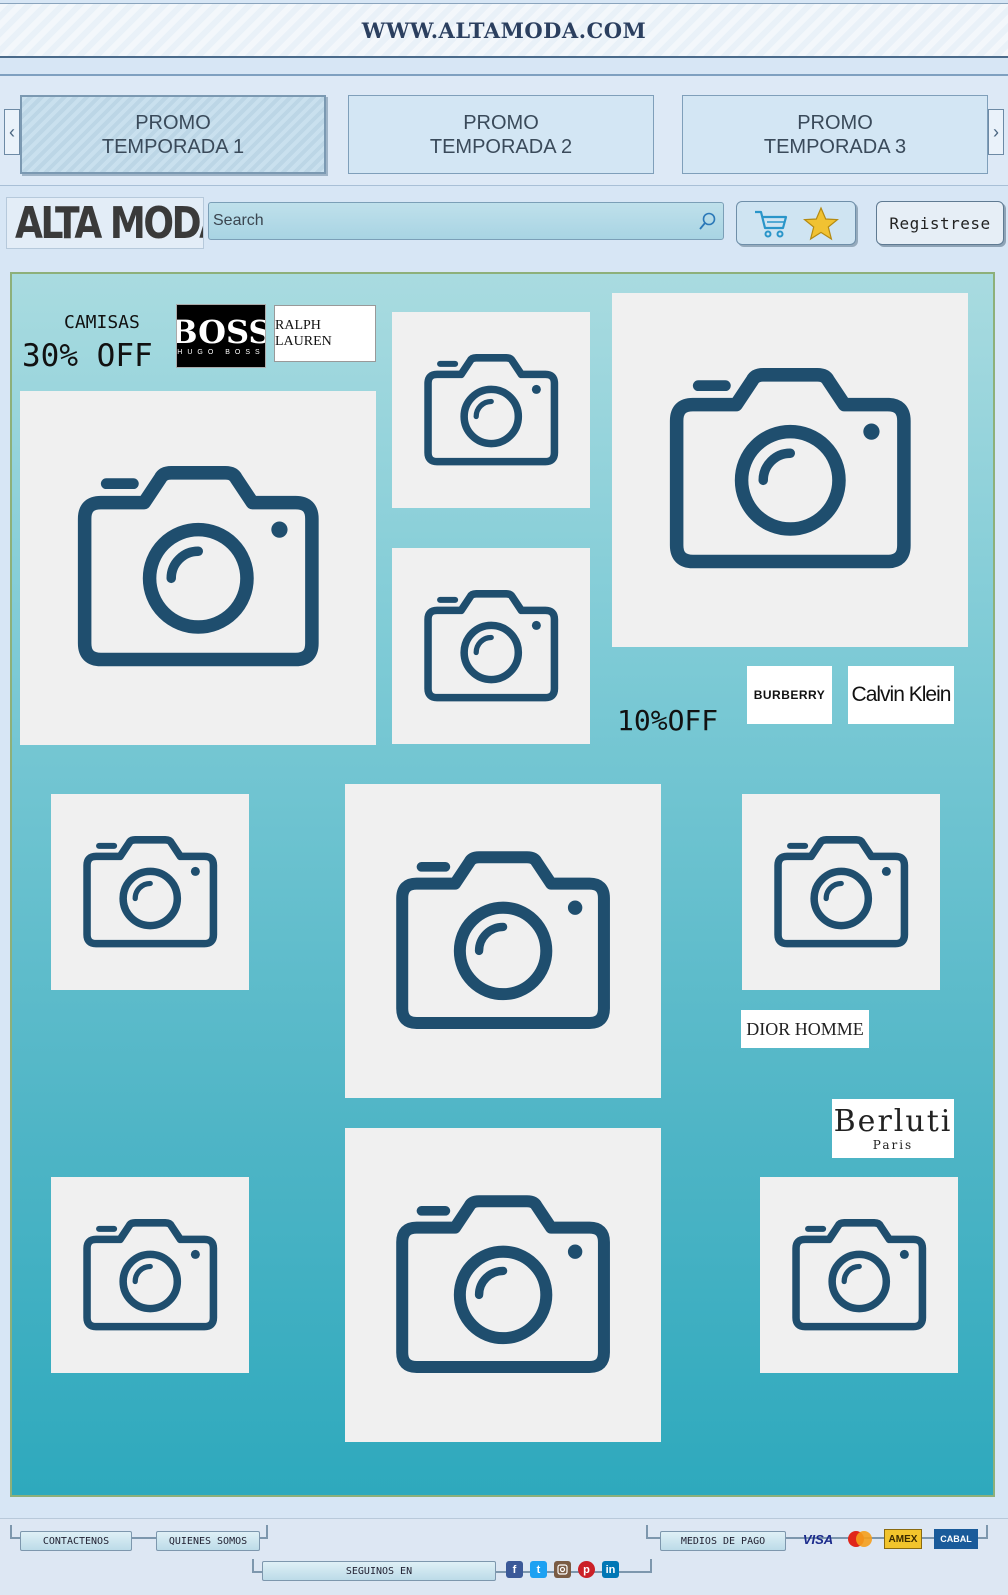 The image size is (1008, 1595). Describe the element at coordinates (821, 224) in the screenshot. I see `star-icon` at that location.